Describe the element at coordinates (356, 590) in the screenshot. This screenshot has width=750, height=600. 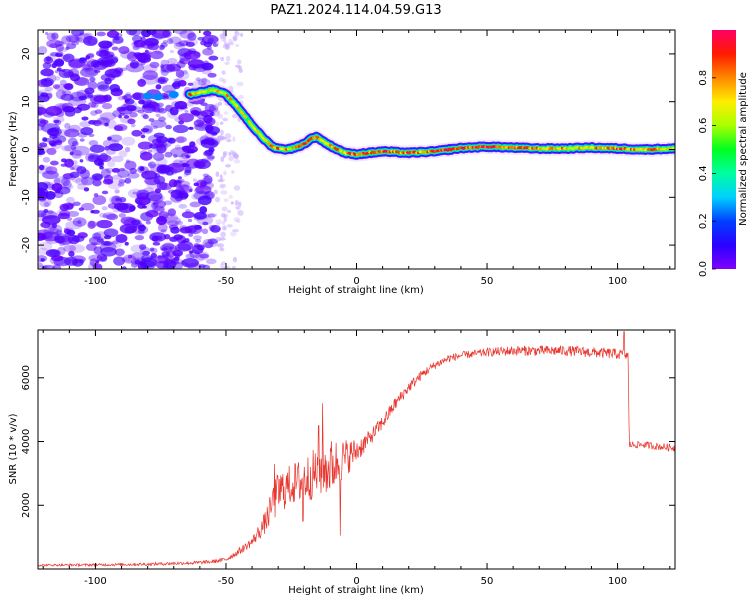
I see `snr-x-axis-label: Height of straight line (km)` at that location.